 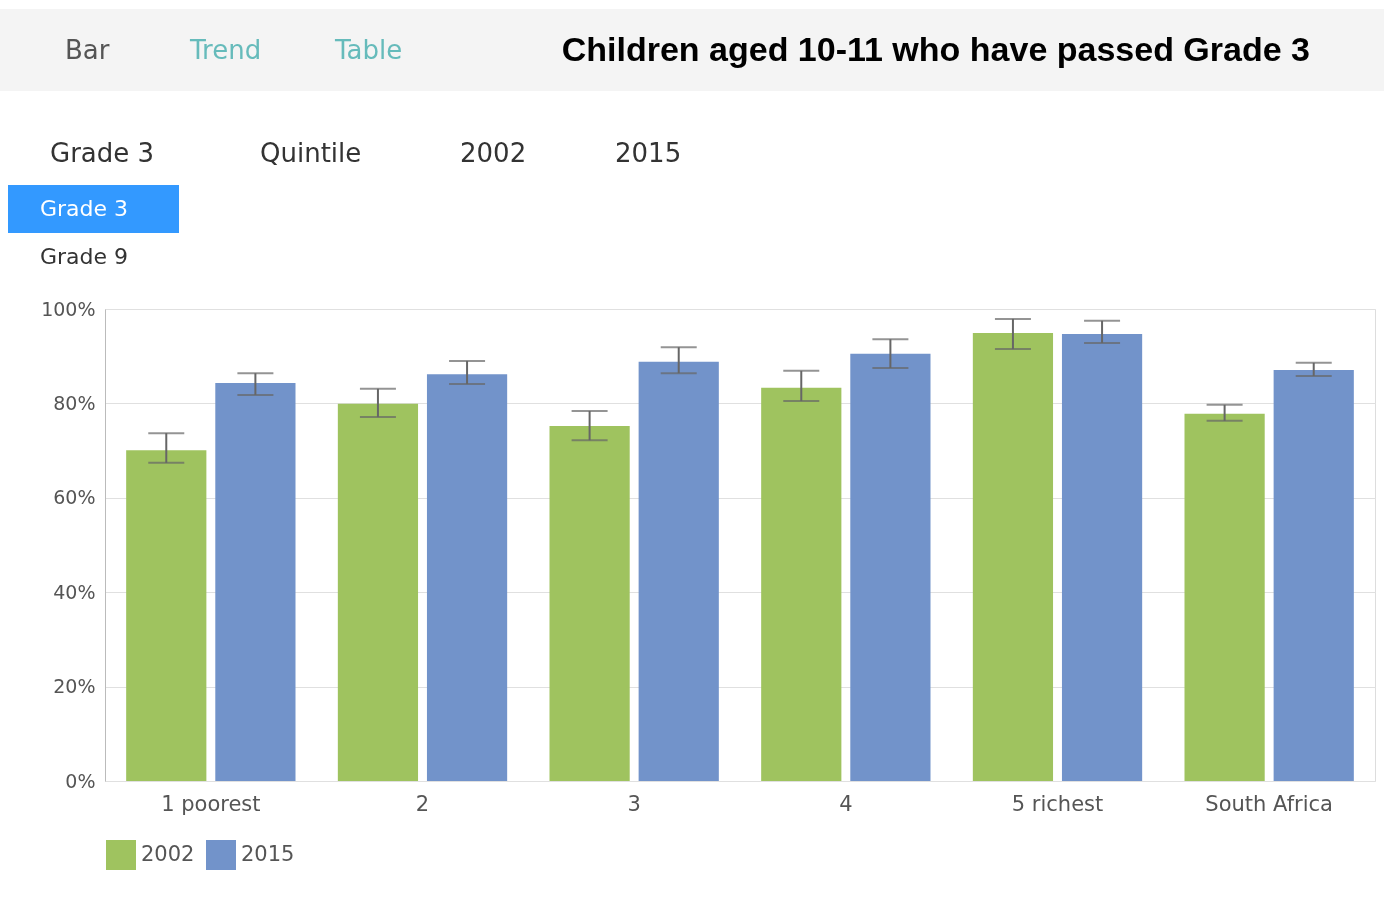 What do you see at coordinates (211, 803) in the screenshot?
I see `x-tick-label: 1 poorest` at bounding box center [211, 803].